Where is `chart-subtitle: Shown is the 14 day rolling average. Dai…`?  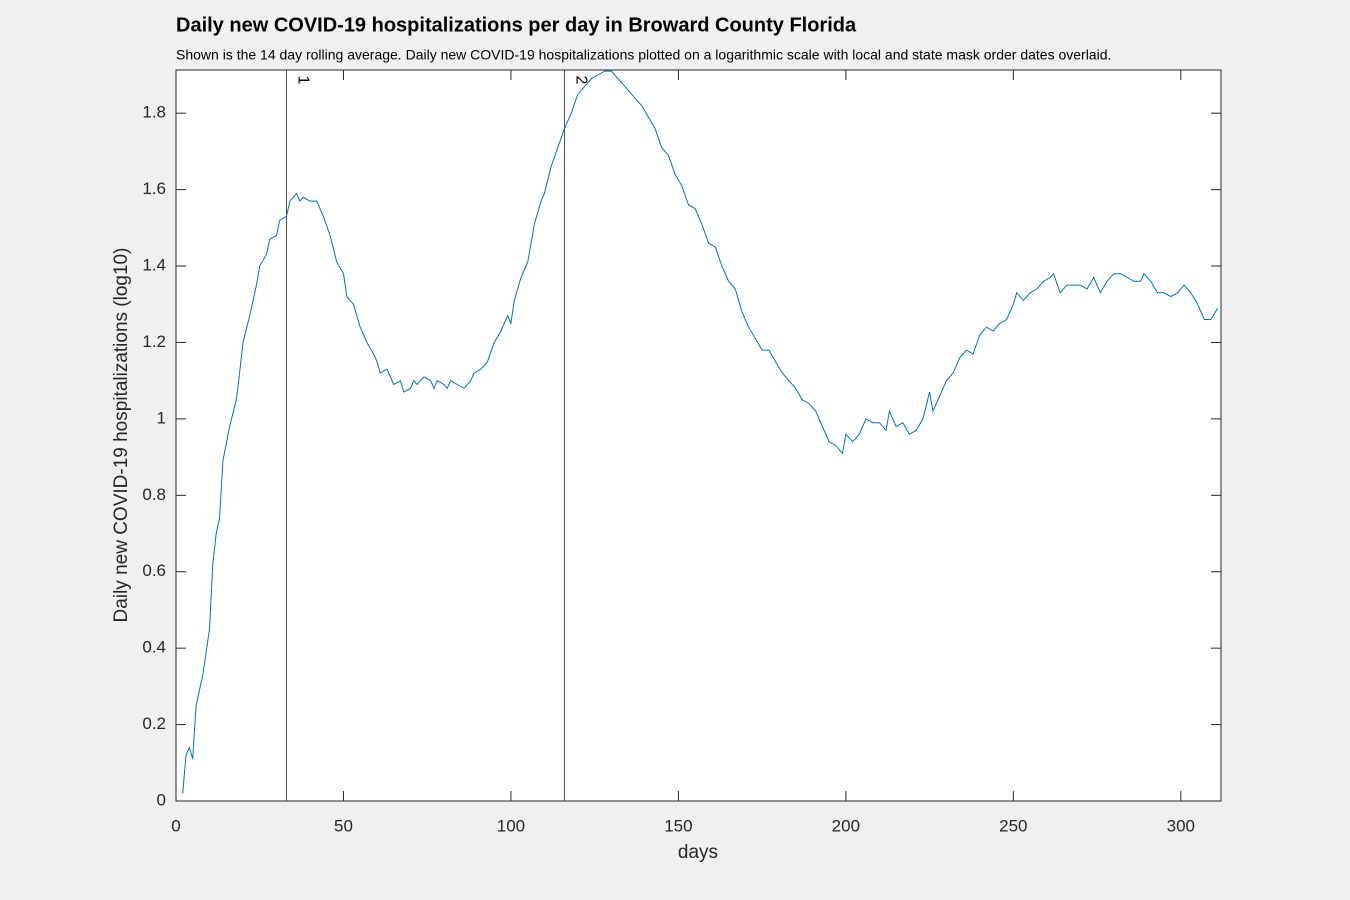 chart-subtitle: Shown is the 14 day rolling average. Dai… is located at coordinates (643, 55).